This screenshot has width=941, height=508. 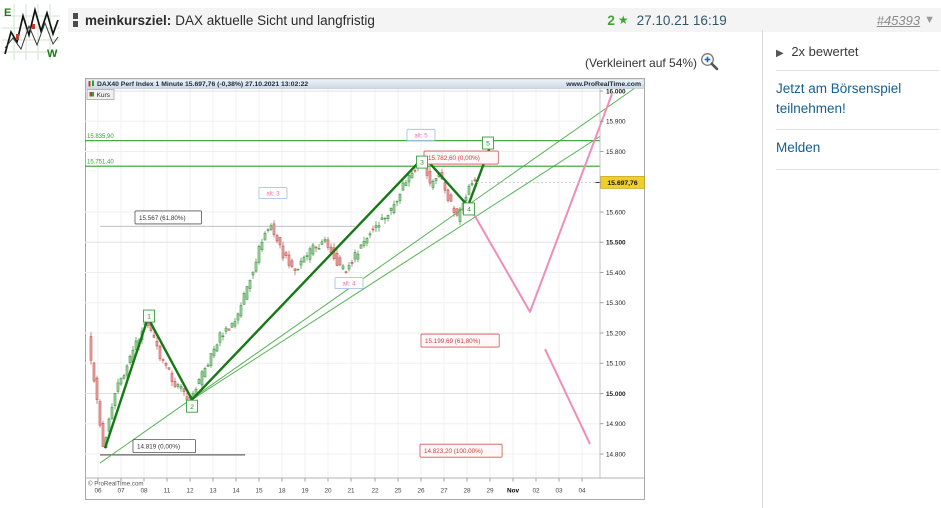 What do you see at coordinates (469, 210) in the screenshot?
I see `svg-text: 4` at bounding box center [469, 210].